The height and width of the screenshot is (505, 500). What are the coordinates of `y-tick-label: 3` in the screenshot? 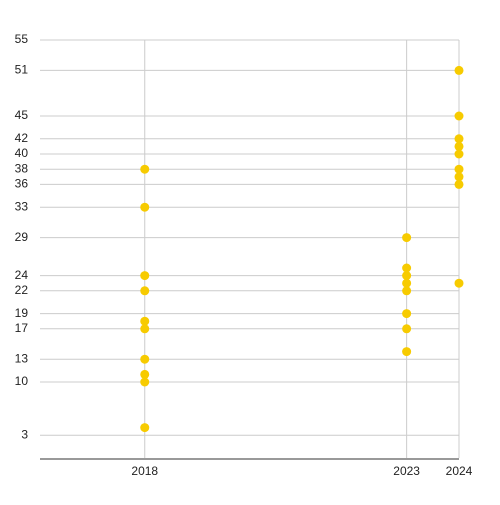 It's located at (24, 434).